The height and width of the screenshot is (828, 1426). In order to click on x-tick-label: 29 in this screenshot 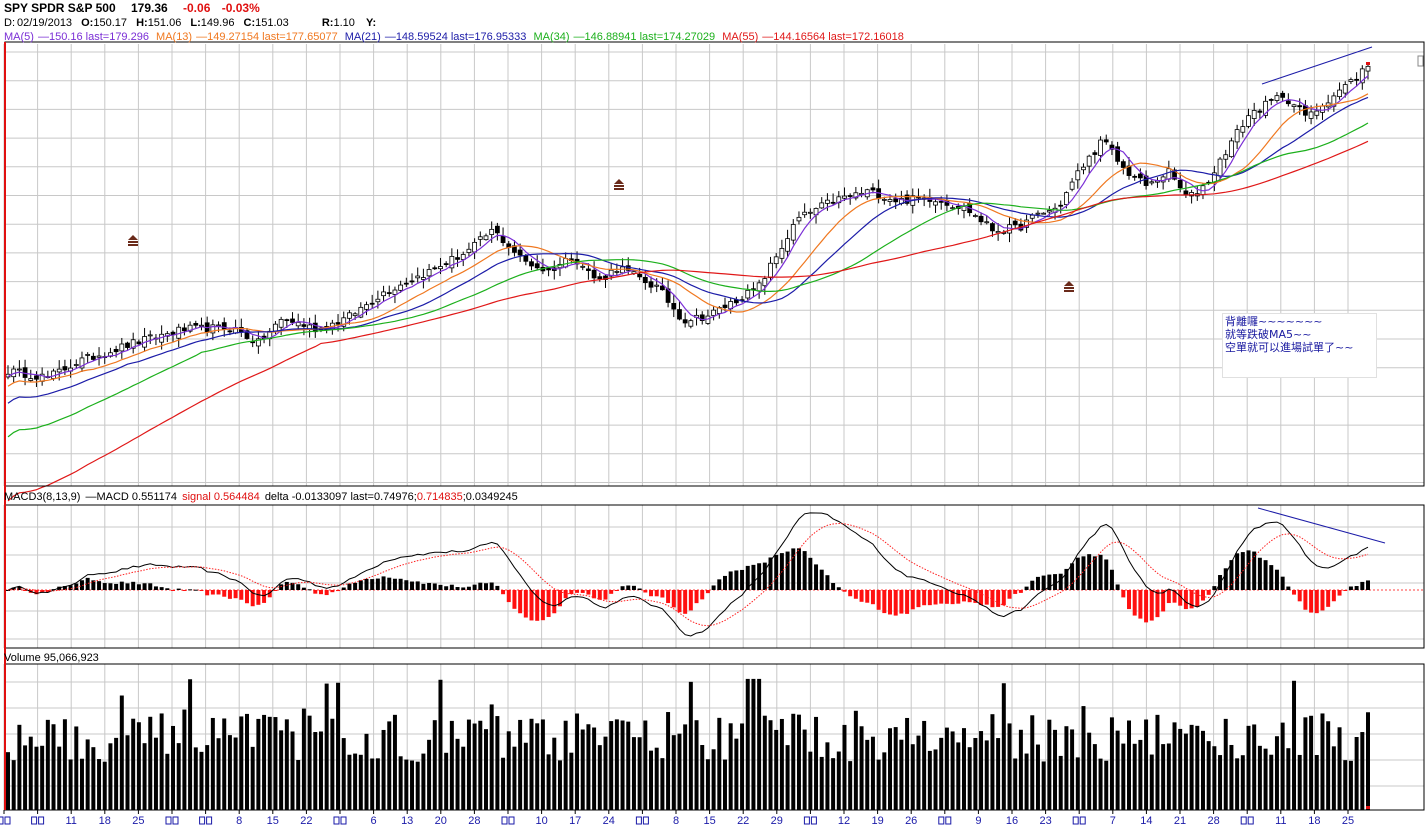, I will do `click(777, 821)`.